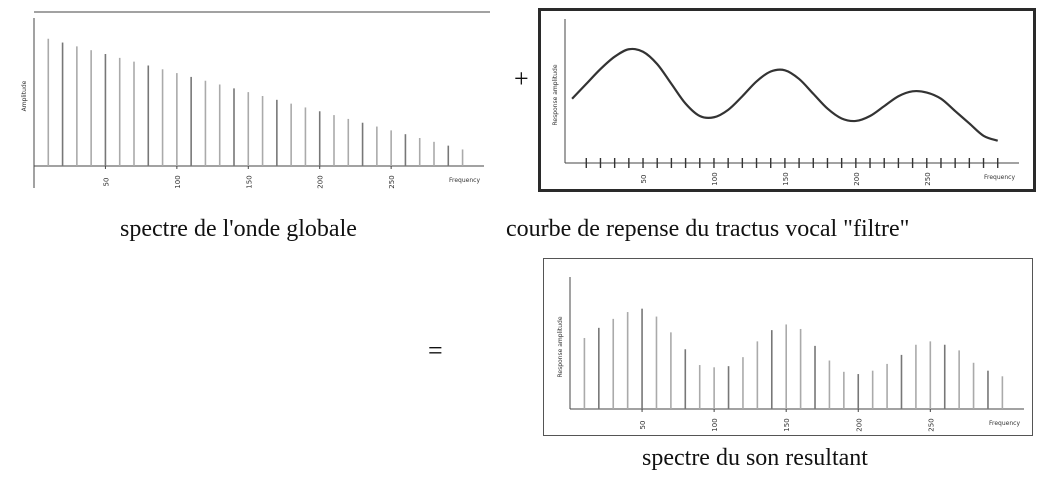  Describe the element at coordinates (785, 94) in the screenshot. I see `response-curve` at that location.